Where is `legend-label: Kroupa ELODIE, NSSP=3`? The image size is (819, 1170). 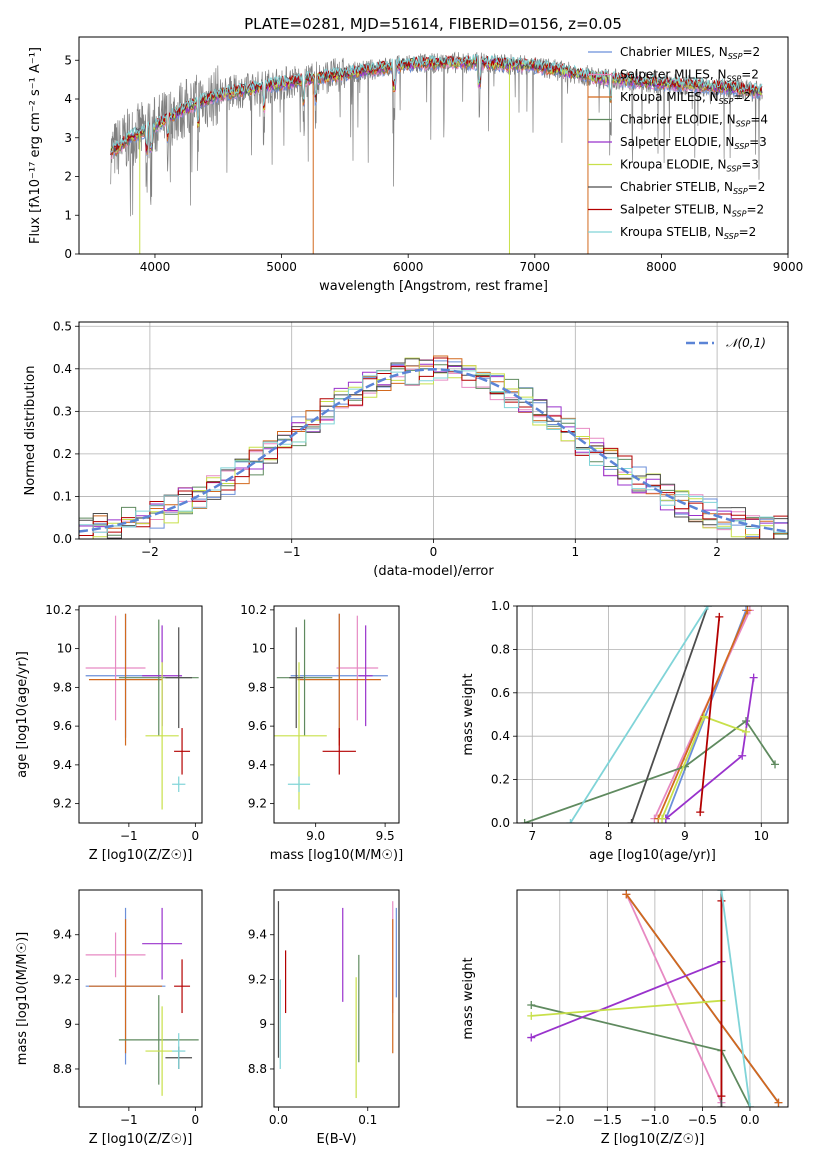 legend-label: Kroupa ELODIE, NSSP=3 is located at coordinates (689, 166).